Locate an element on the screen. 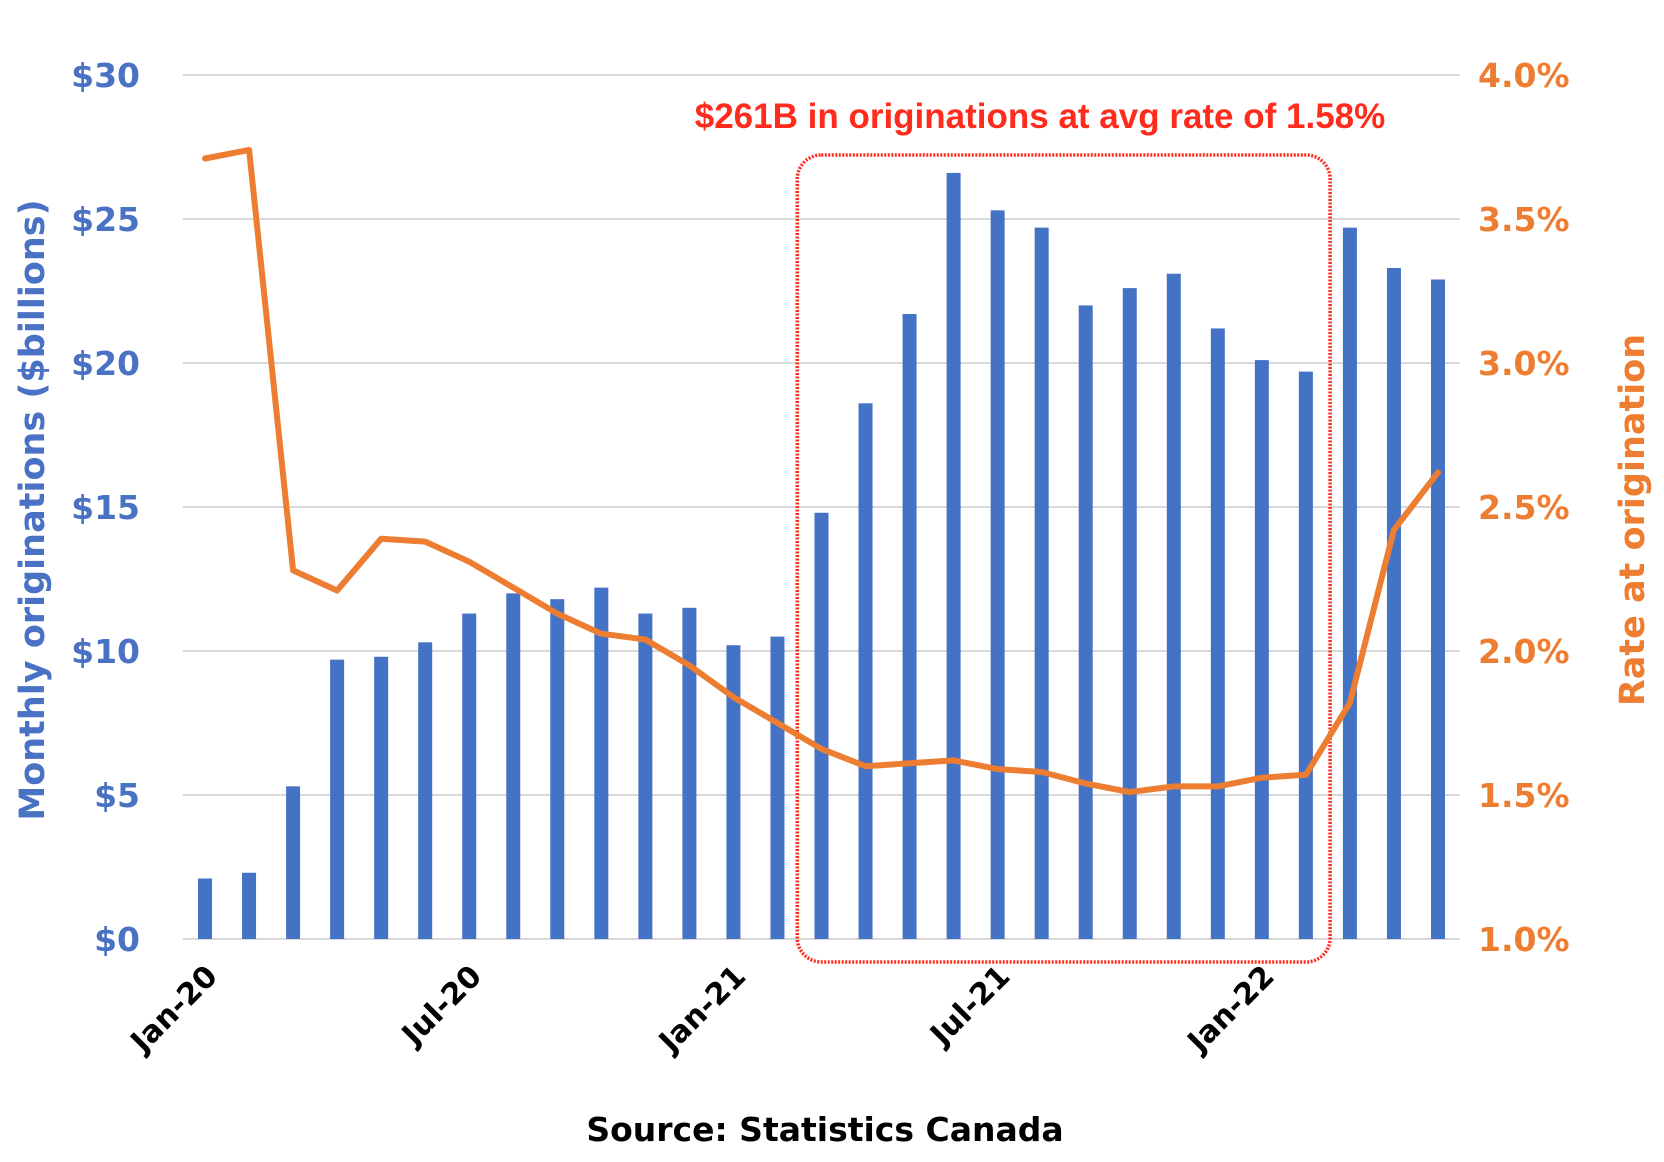 This screenshot has height=1162, width=1664. right-tick-label: 3.0% is located at coordinates (1524, 363).